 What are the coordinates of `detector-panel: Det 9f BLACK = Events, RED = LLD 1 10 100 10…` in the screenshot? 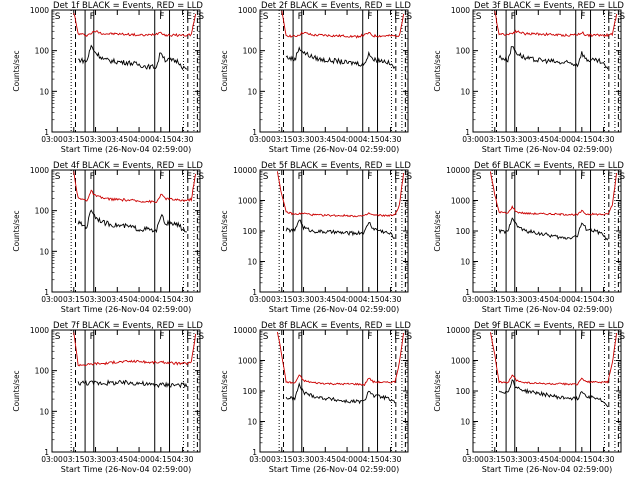 It's located at (529, 397).